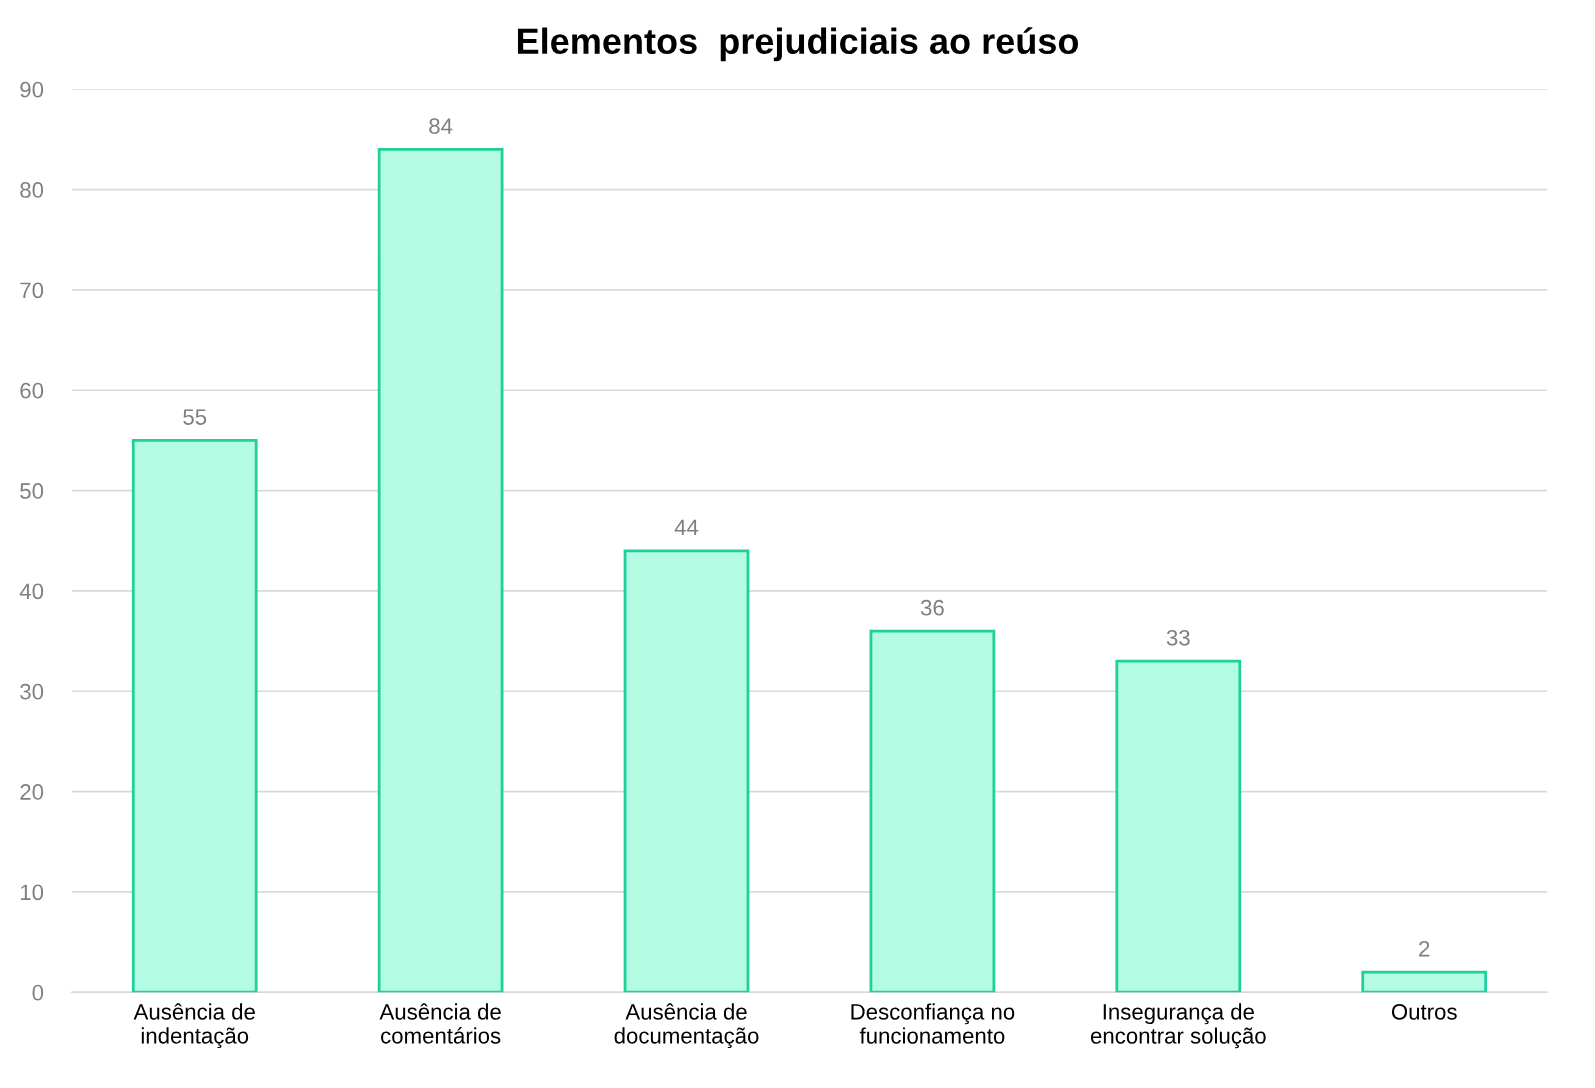 The width and height of the screenshot is (1595, 1088). I want to click on data-label: 44, so click(686, 527).